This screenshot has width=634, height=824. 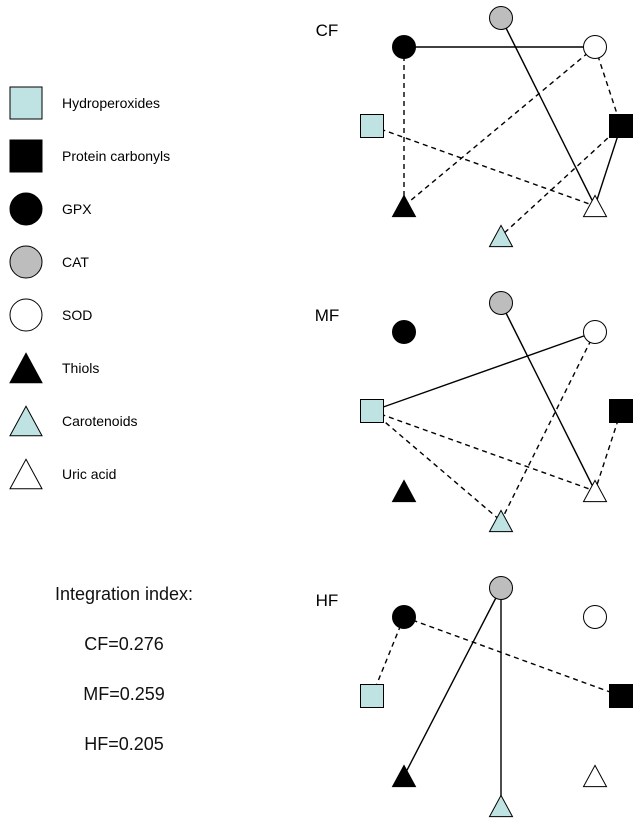 What do you see at coordinates (608, 86) in the screenshot?
I see `edge-sod-protein-carbonyls` at bounding box center [608, 86].